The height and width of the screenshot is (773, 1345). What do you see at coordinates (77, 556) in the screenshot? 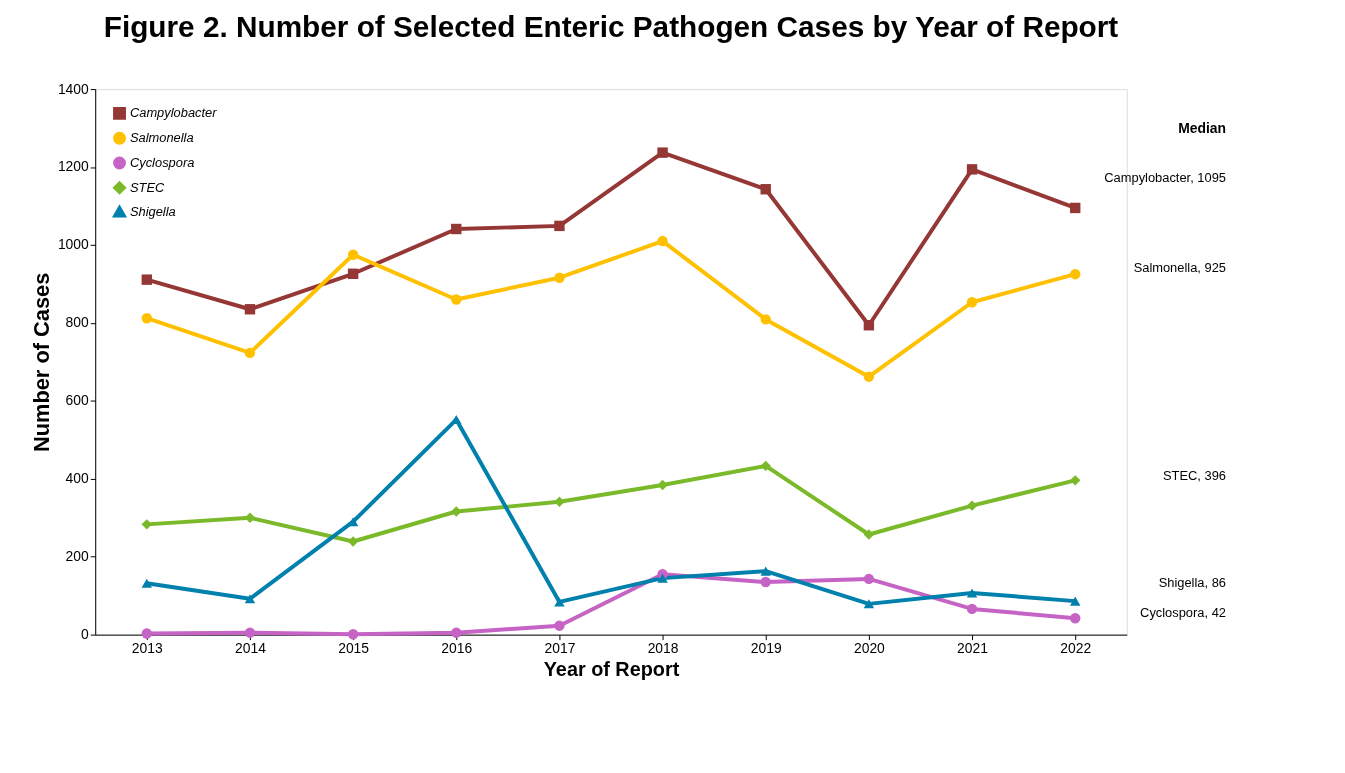
I see `y-tick-label: 200` at bounding box center [77, 556].